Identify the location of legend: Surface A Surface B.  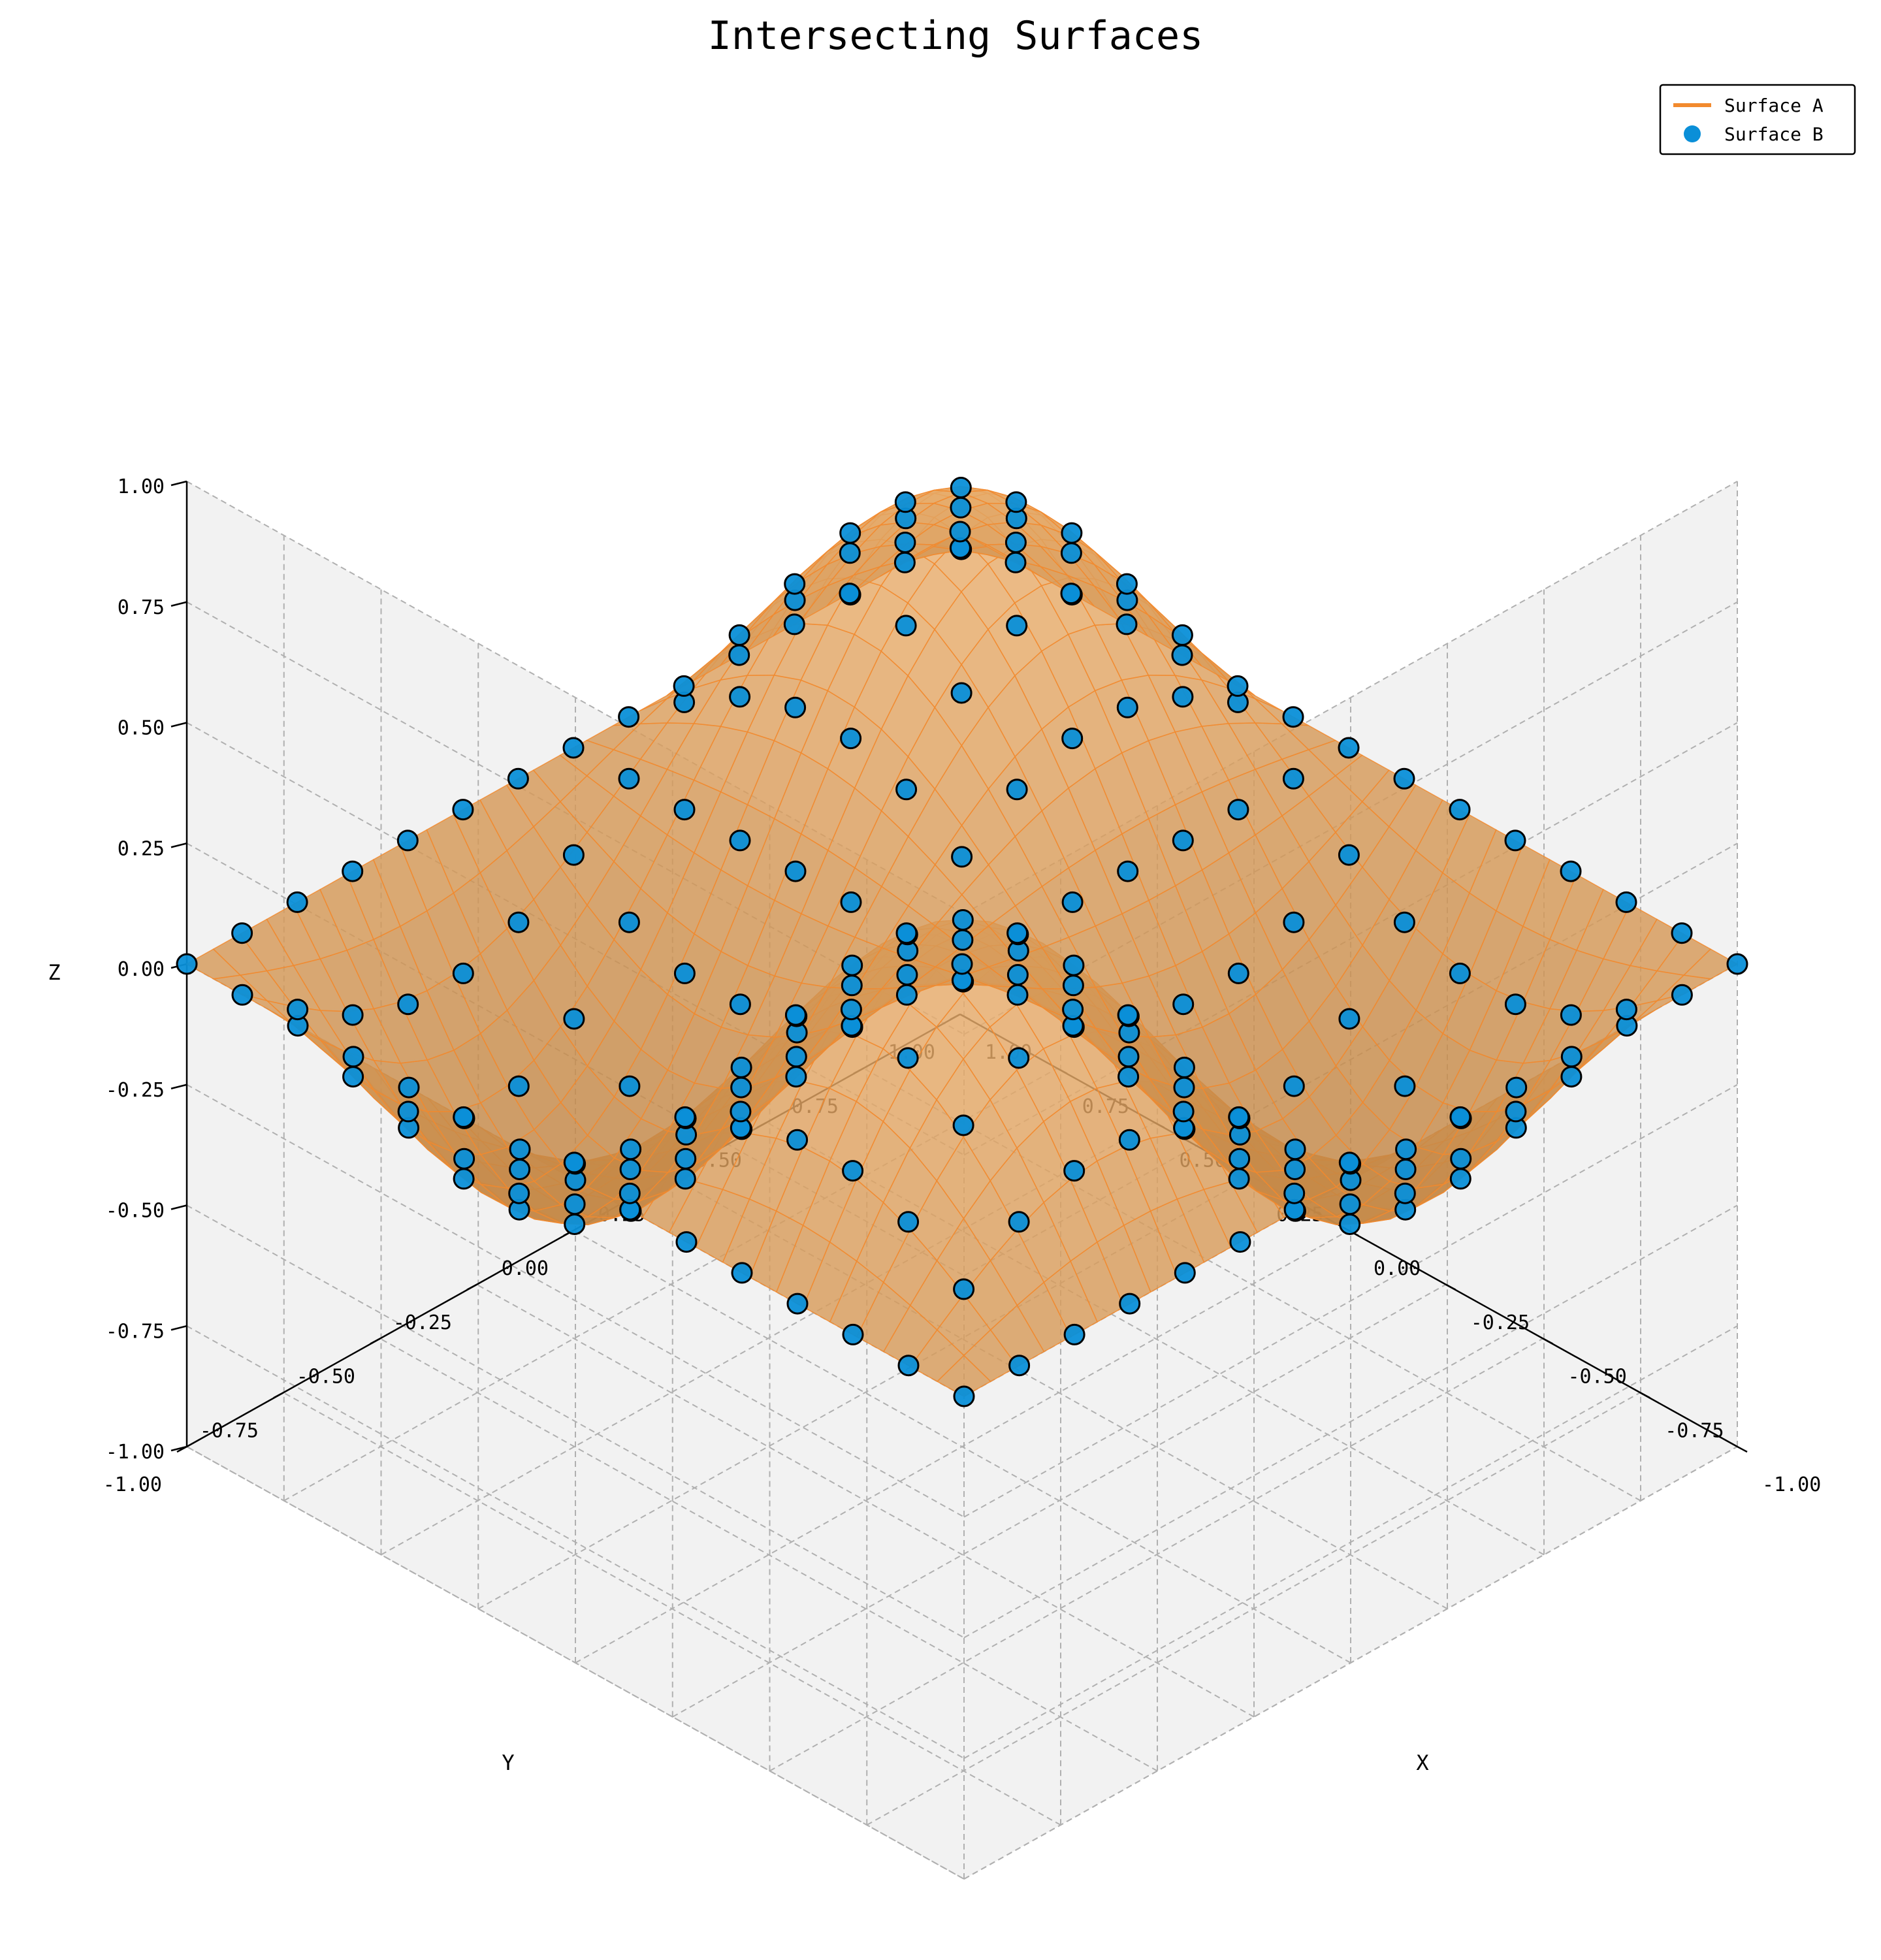
(1757, 120).